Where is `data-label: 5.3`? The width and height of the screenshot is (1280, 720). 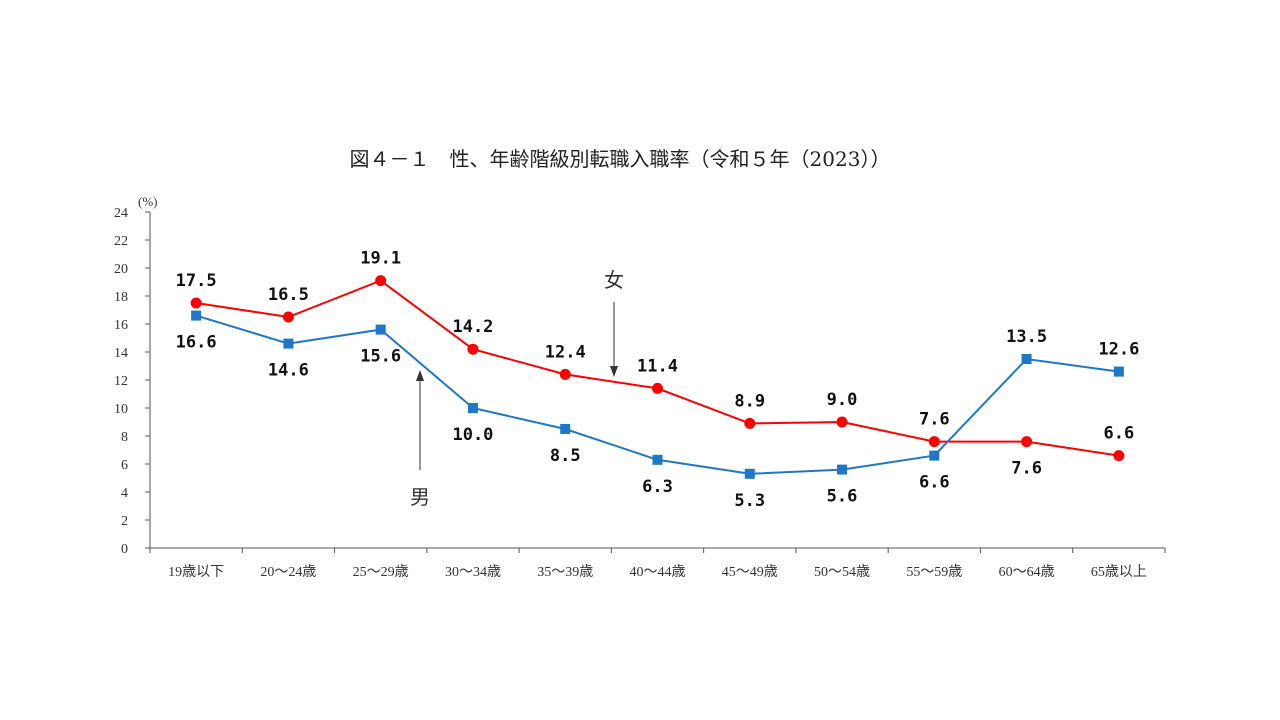 data-label: 5.3 is located at coordinates (749, 501).